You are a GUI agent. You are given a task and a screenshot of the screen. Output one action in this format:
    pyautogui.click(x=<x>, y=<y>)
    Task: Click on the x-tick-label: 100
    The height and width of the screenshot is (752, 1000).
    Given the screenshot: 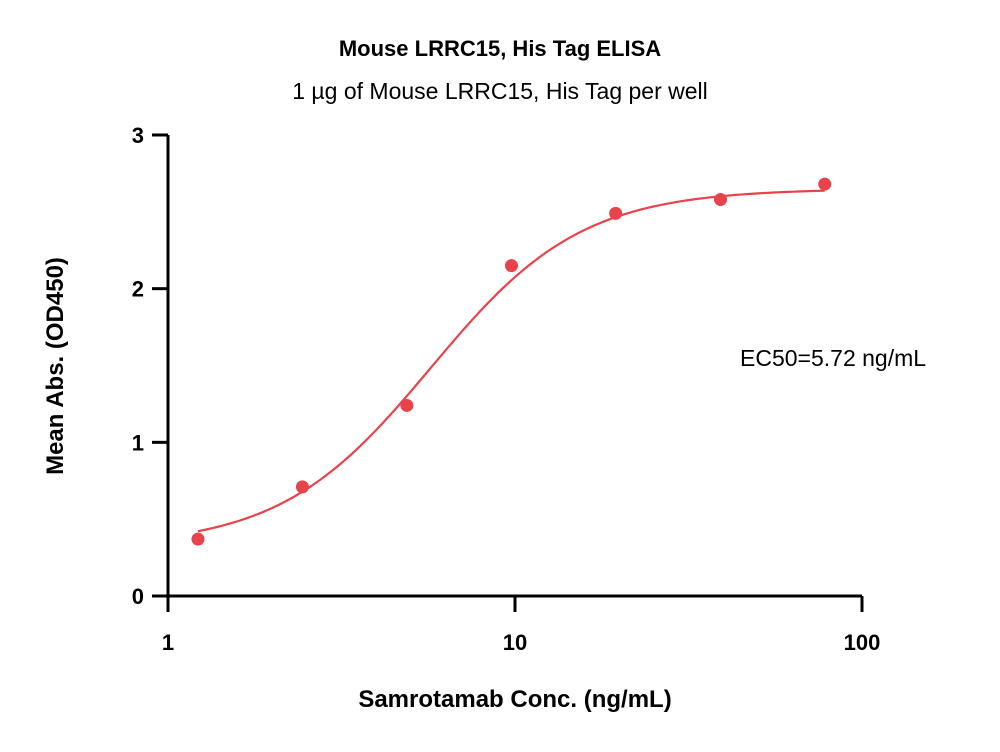 What is the action you would take?
    pyautogui.click(x=862, y=642)
    